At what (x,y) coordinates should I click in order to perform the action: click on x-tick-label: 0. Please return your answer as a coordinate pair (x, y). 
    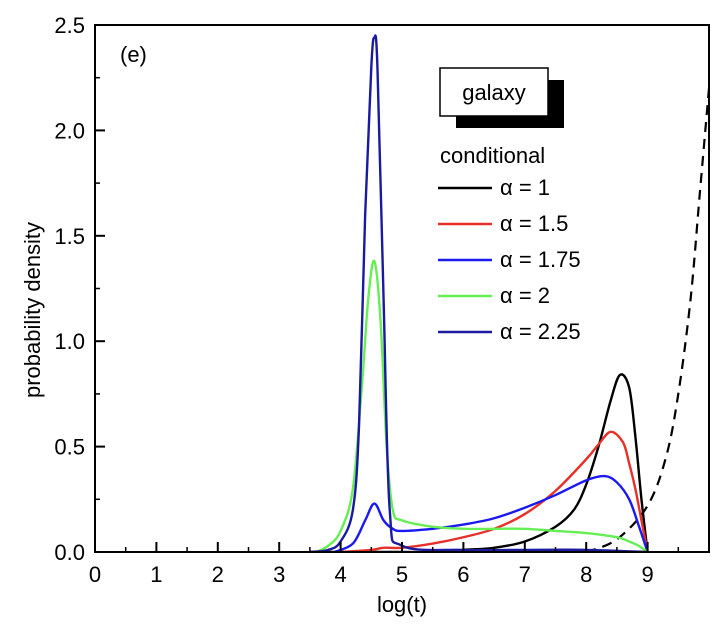
    Looking at the image, I should click on (95, 574).